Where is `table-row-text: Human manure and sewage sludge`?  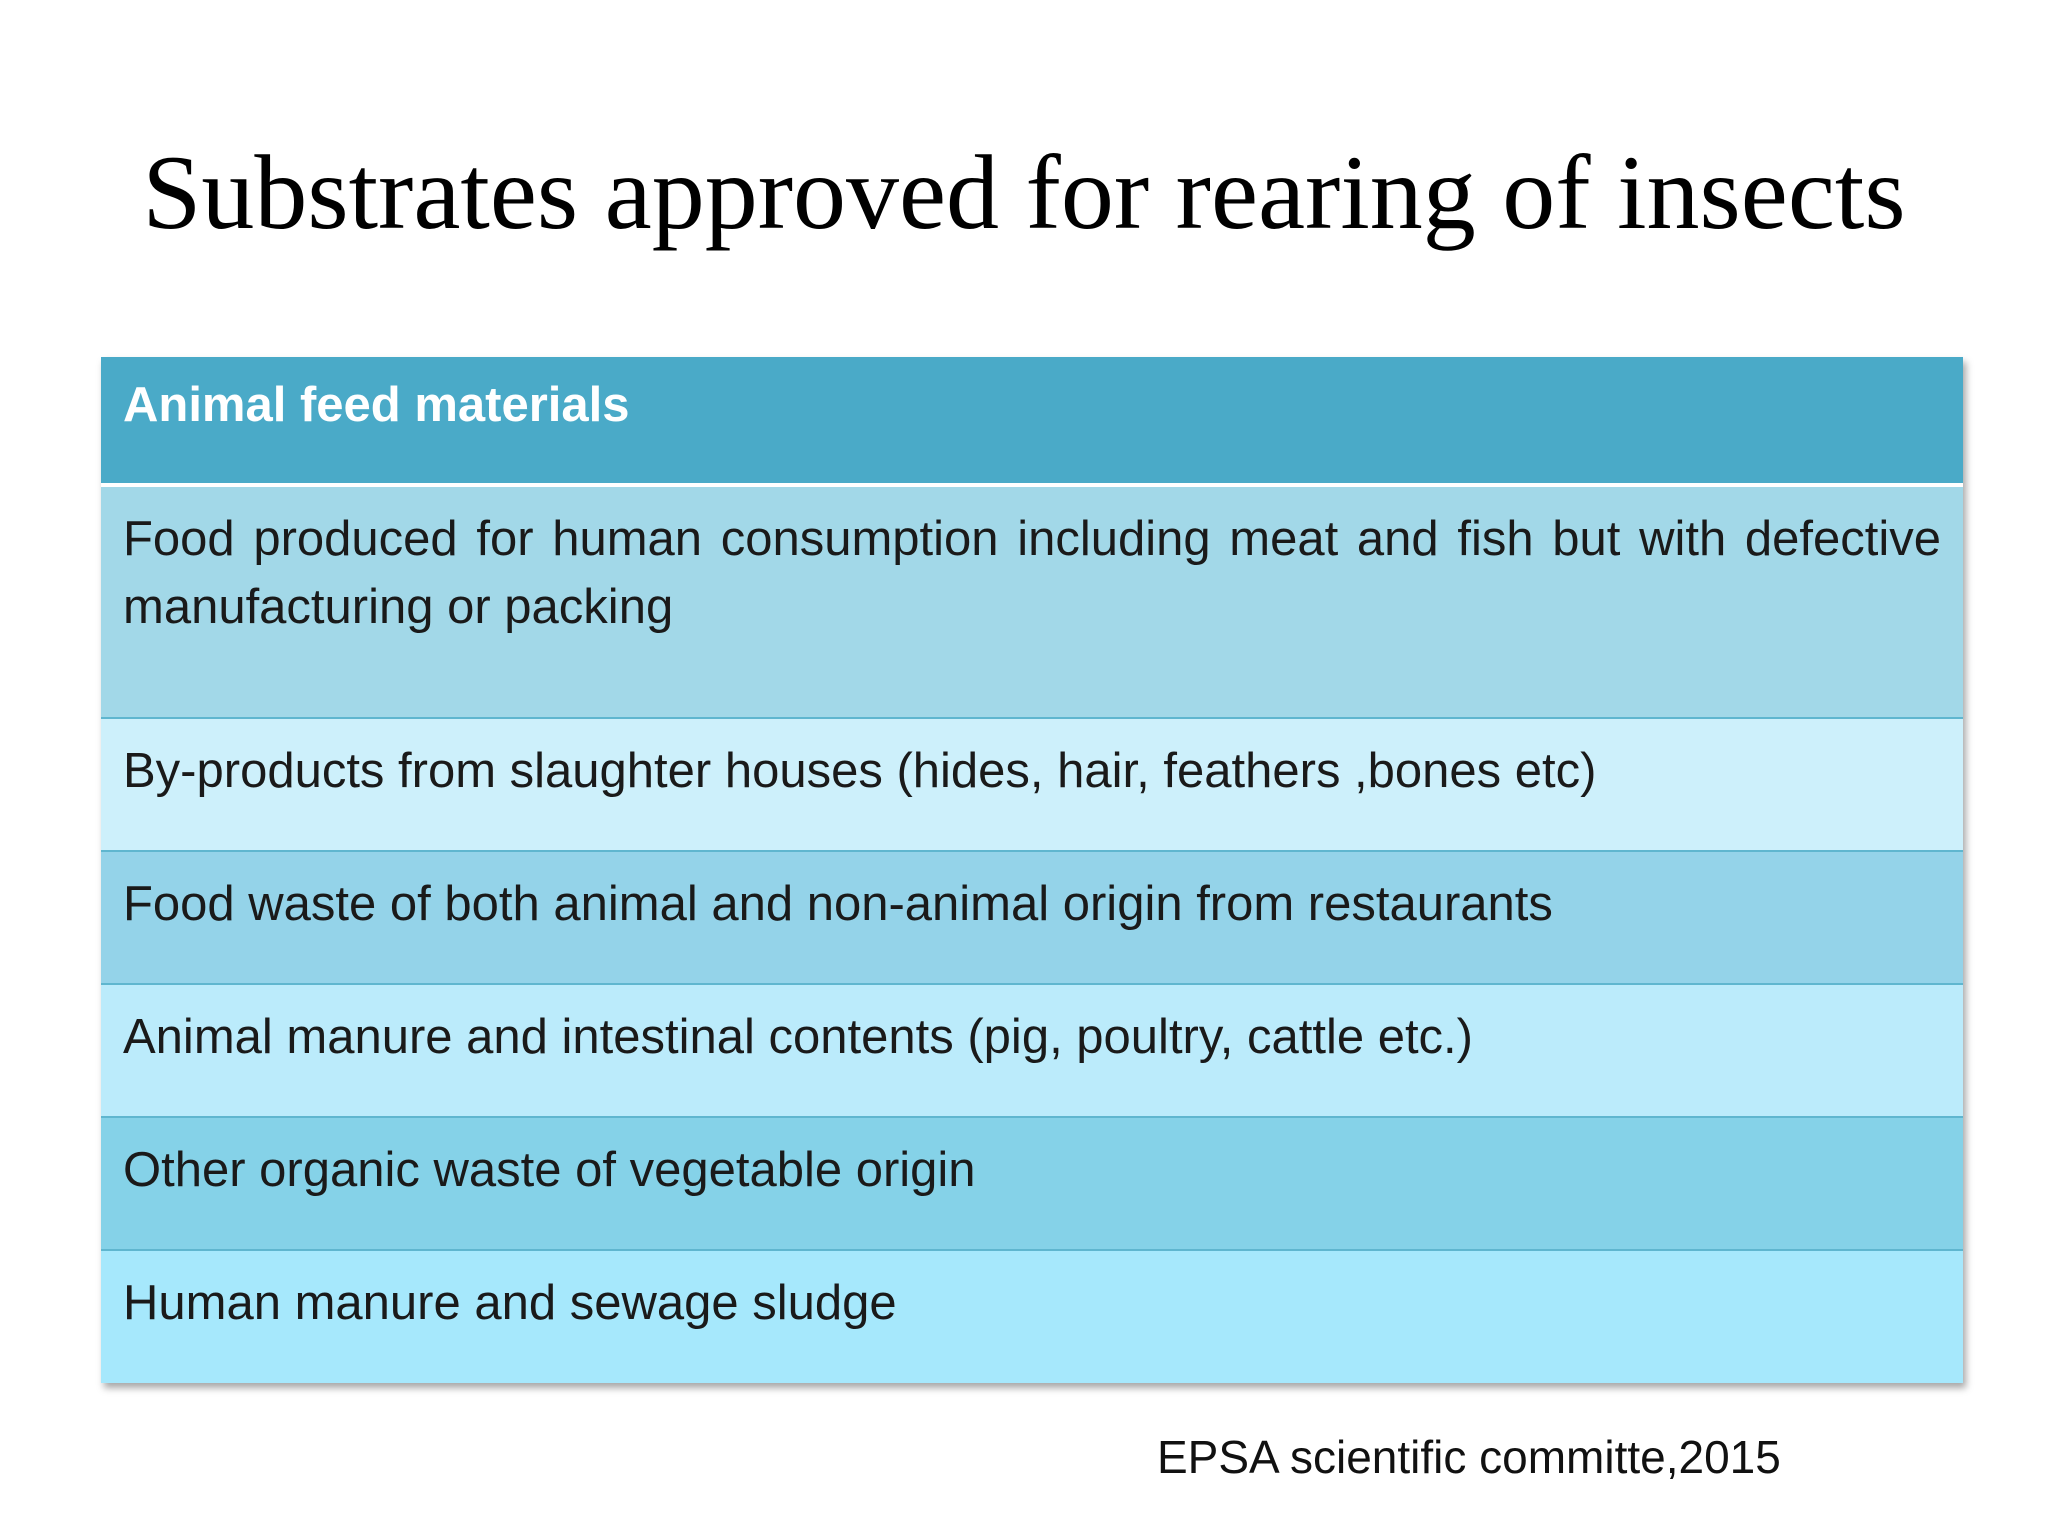 table-row-text: Human manure and sewage sludge is located at coordinates (510, 1303).